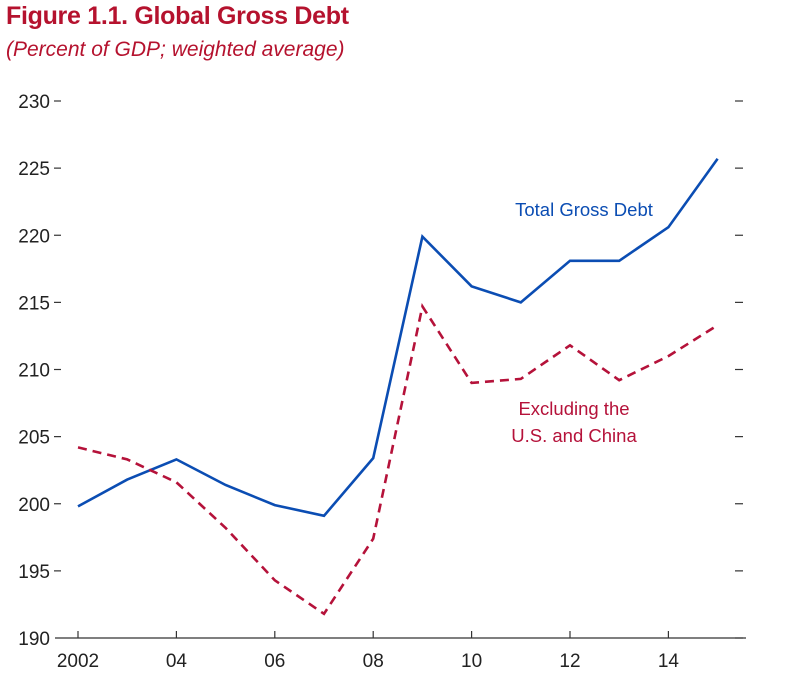 The image size is (785, 674). Describe the element at coordinates (471, 661) in the screenshot. I see `x-tick-label: 10` at that location.